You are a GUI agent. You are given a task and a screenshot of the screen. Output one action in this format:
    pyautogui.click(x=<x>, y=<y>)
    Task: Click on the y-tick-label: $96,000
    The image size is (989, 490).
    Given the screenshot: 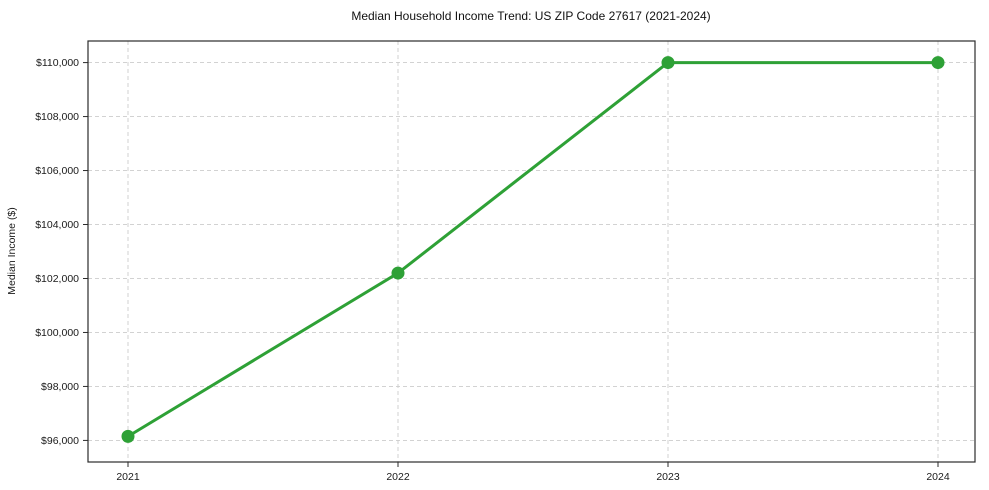 What is the action you would take?
    pyautogui.click(x=60, y=441)
    